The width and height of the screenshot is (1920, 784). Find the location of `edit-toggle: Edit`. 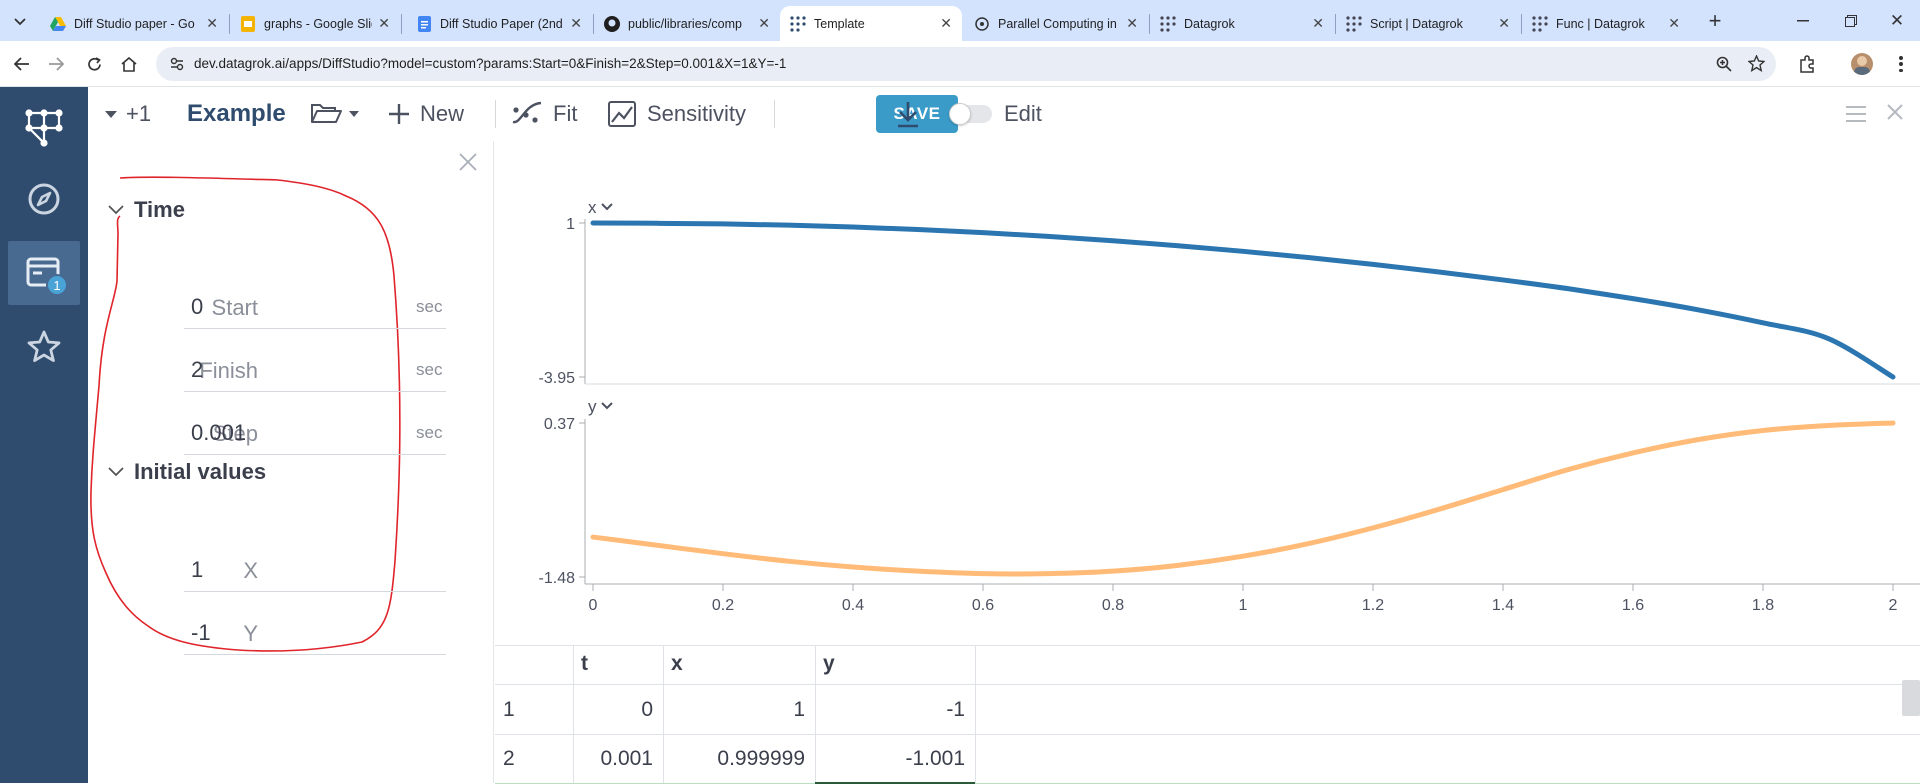

edit-toggle: Edit is located at coordinates (995, 114).